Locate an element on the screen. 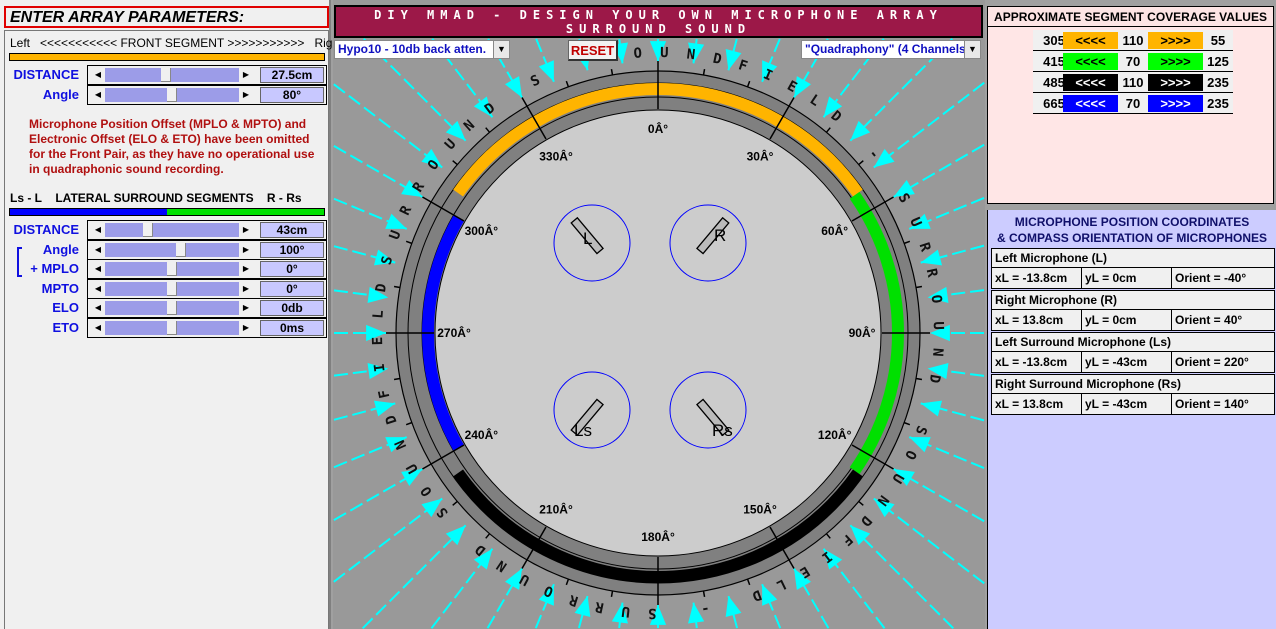 The height and width of the screenshot is (629, 1276). angle-label: 0Â° is located at coordinates (658, 128).